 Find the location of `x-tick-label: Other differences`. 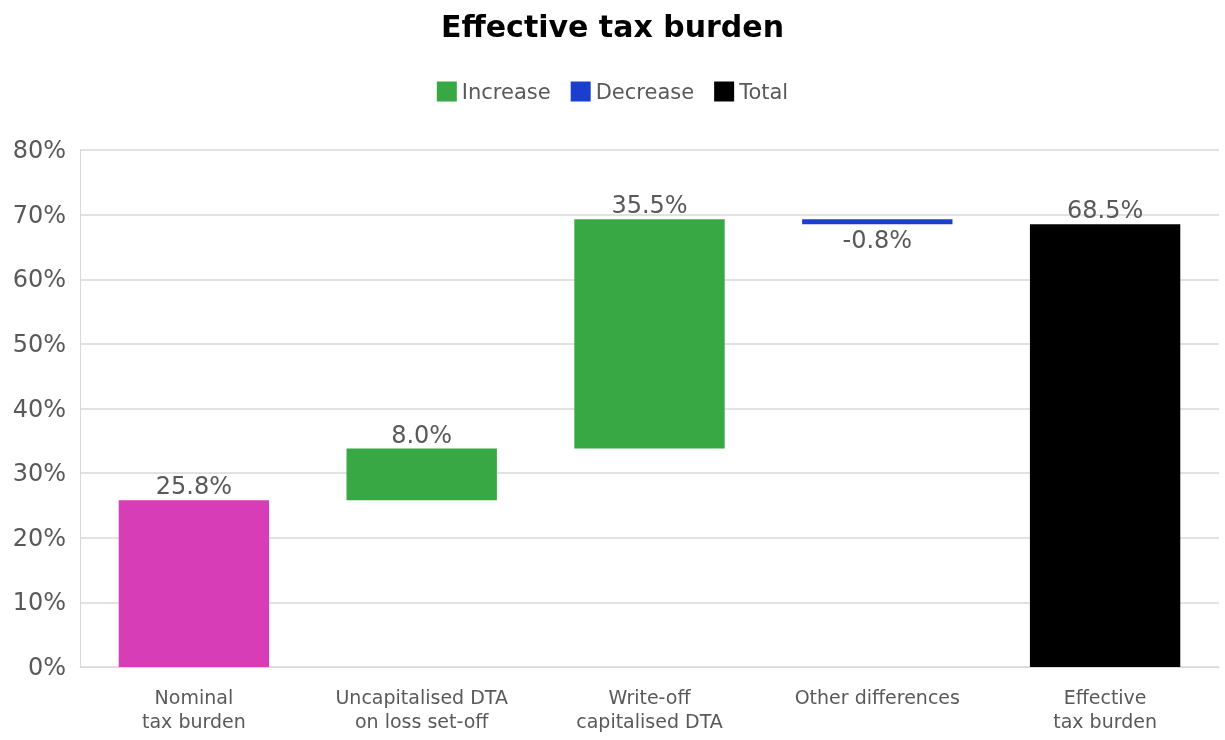

x-tick-label: Other differences is located at coordinates (877, 697).